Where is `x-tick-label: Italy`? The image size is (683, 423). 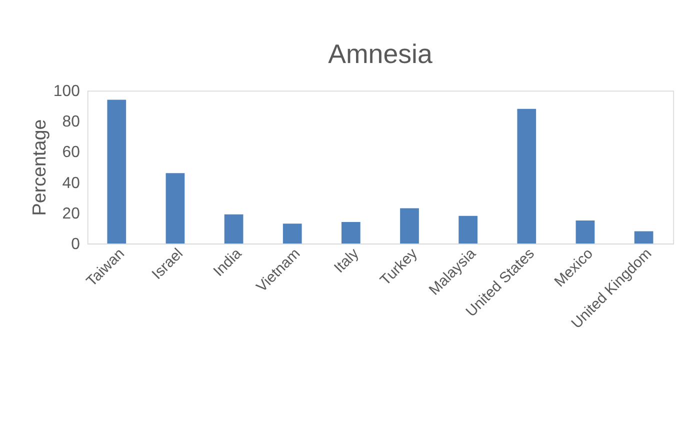 x-tick-label: Italy is located at coordinates (347, 260).